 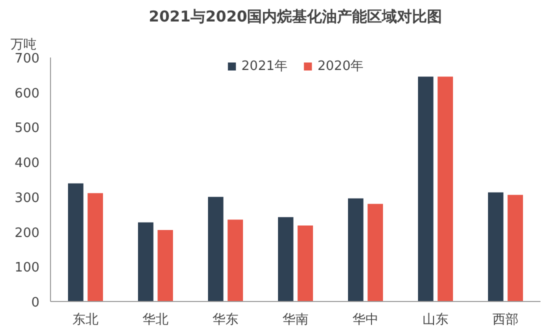 What do you see at coordinates (264, 66) in the screenshot?
I see `legend-label: 2021年` at bounding box center [264, 66].